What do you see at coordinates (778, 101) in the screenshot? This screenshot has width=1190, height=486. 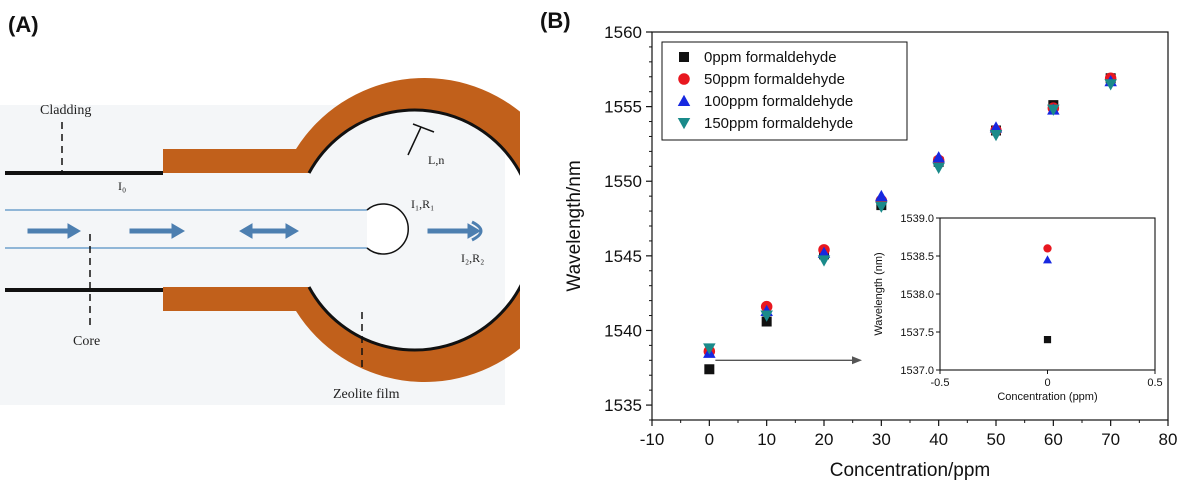 I see `legend-entry-100ppm: 100ppm formaldehyde` at bounding box center [778, 101].